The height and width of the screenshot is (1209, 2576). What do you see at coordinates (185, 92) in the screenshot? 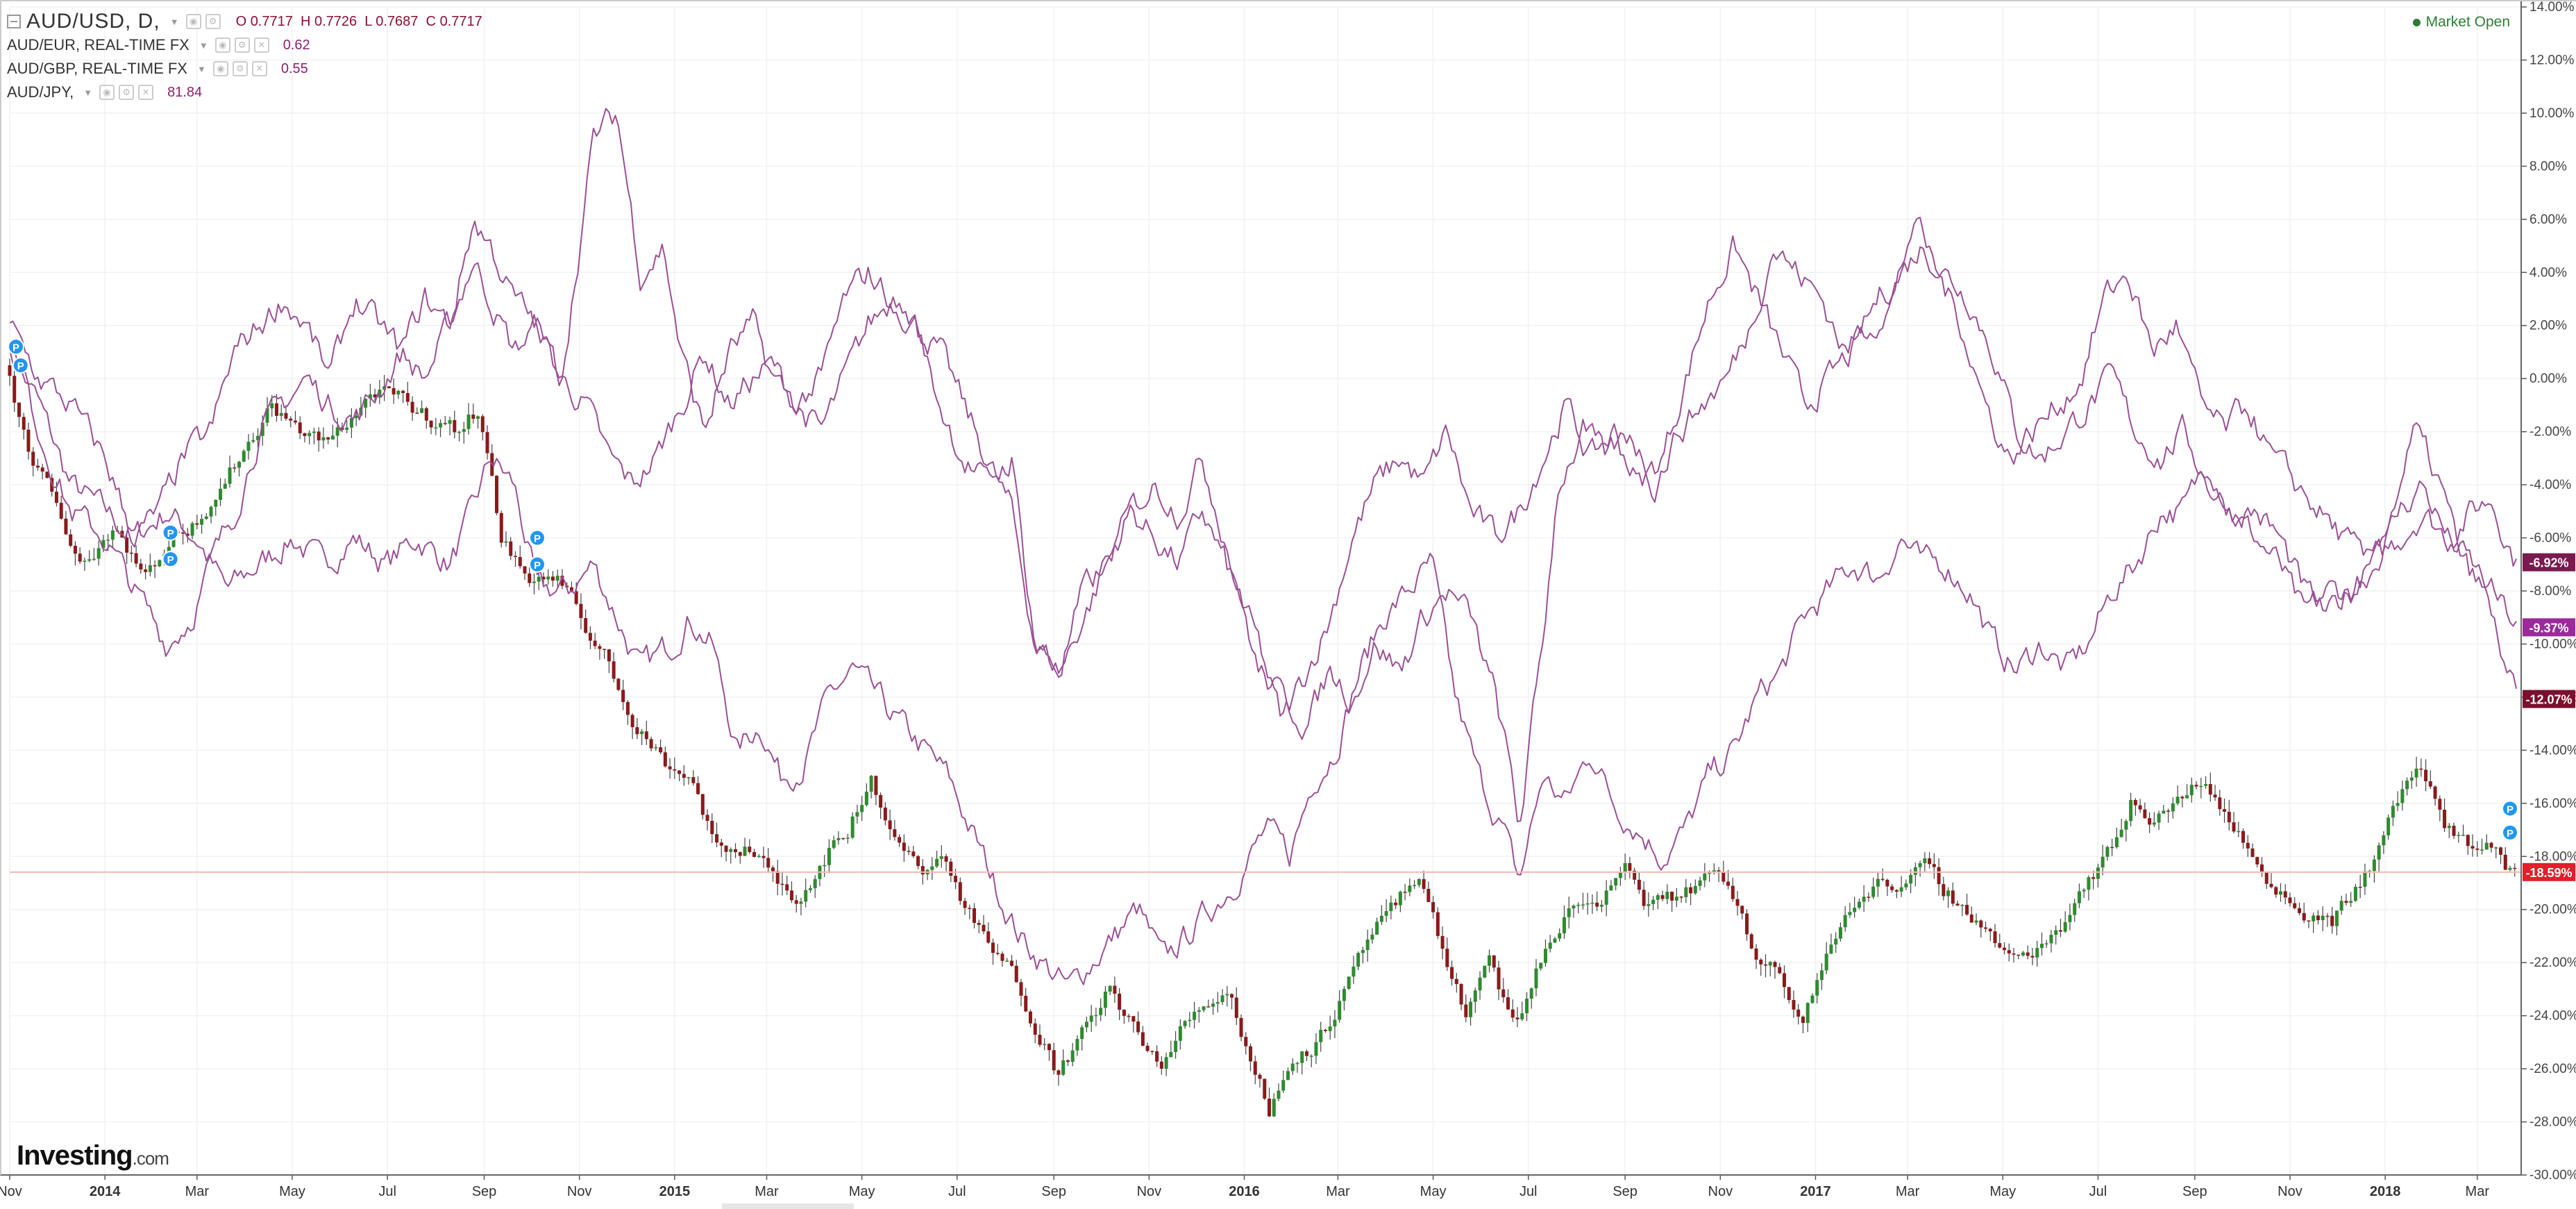
I see `compare-value: 81.84` at bounding box center [185, 92].